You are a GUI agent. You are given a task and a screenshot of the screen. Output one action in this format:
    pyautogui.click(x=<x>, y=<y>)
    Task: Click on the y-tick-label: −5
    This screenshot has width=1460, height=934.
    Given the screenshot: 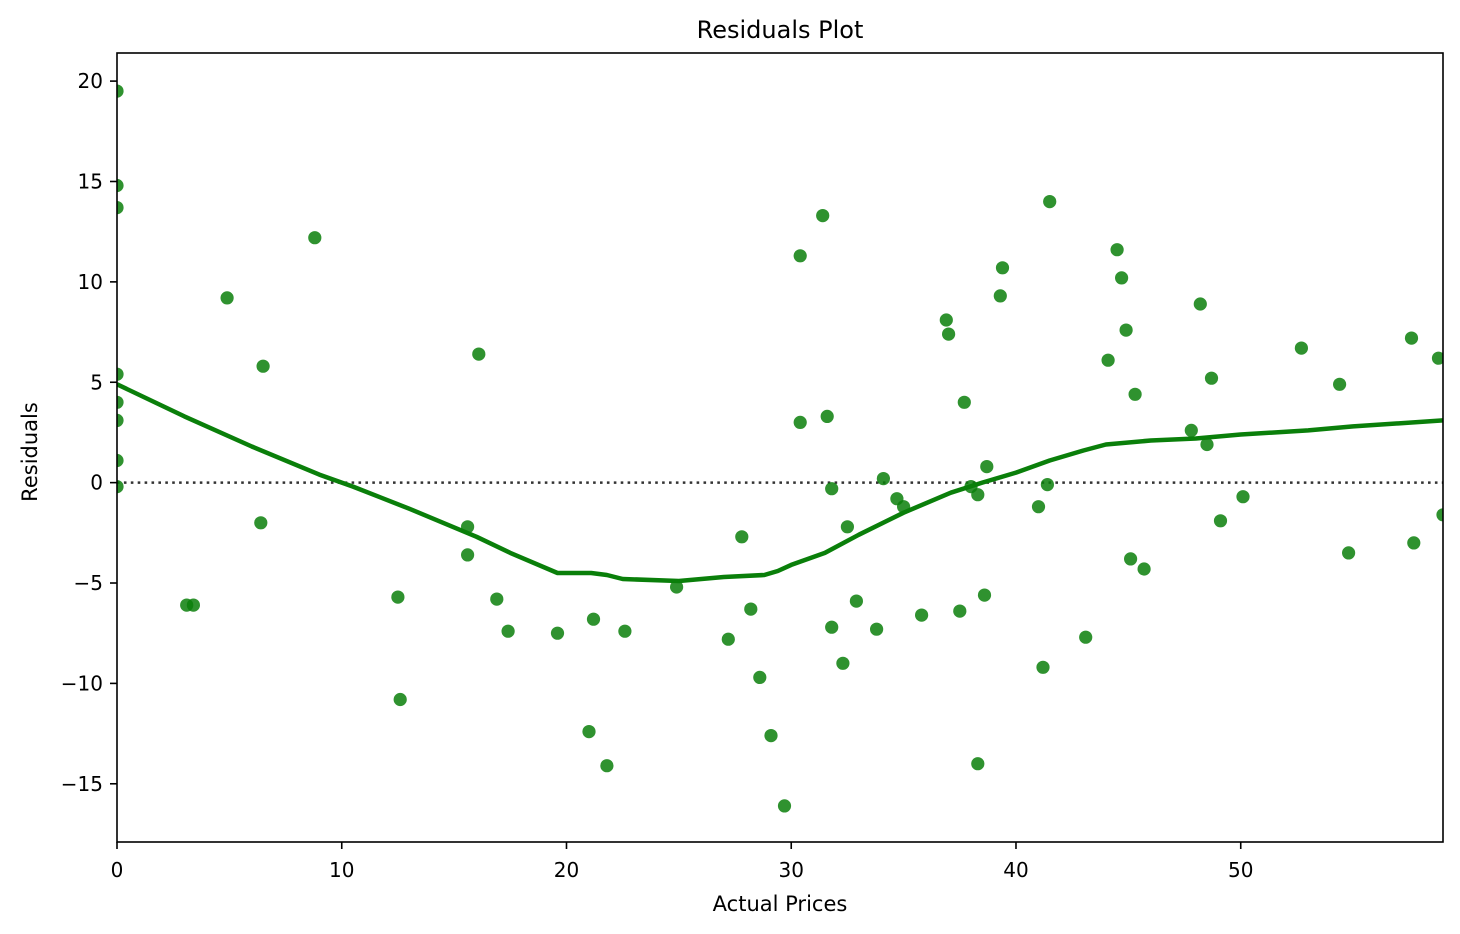 What is the action you would take?
    pyautogui.click(x=88, y=583)
    